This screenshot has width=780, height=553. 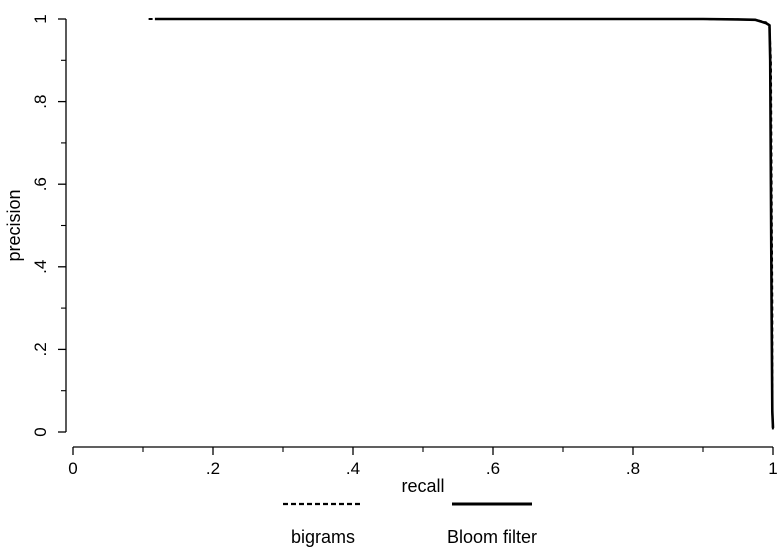 What do you see at coordinates (213, 468) in the screenshot?
I see `x-tick-label: .2` at bounding box center [213, 468].